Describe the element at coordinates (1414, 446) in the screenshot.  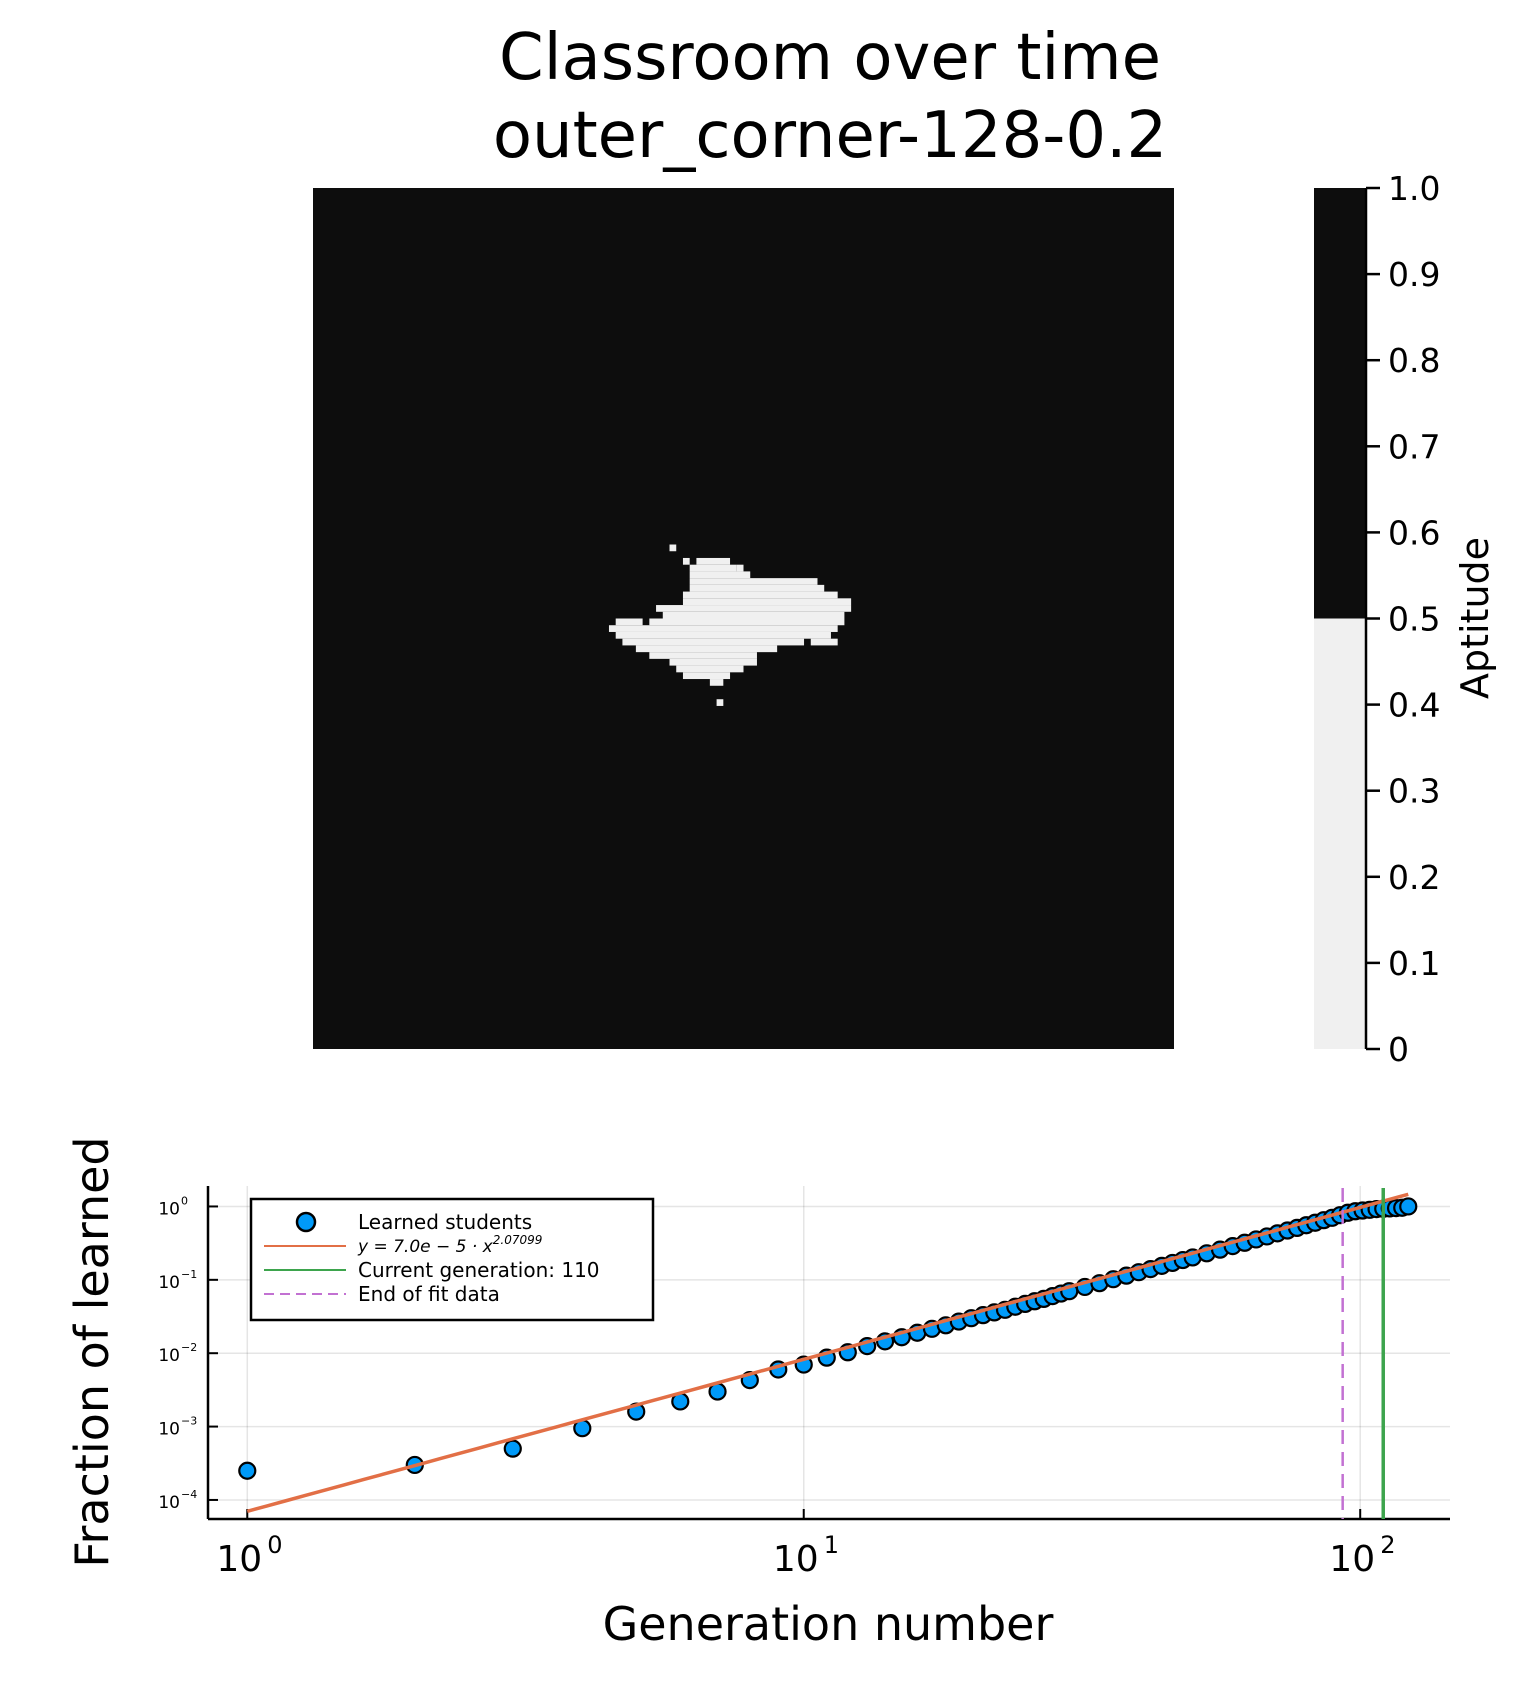
I see `colorbar-tick-label: 0.7` at that location.